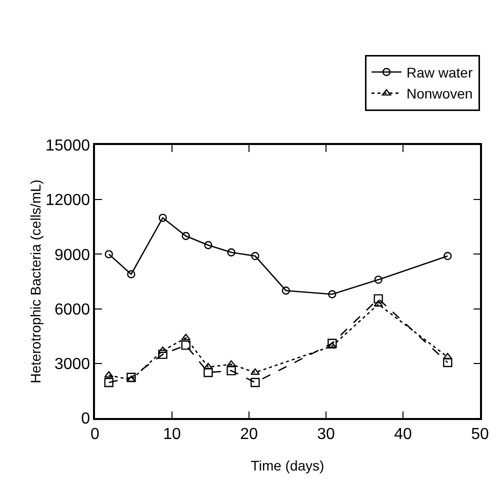 The height and width of the screenshot is (493, 498). Describe the element at coordinates (287, 466) in the screenshot. I see `x-axis-title: Time (days)` at that location.